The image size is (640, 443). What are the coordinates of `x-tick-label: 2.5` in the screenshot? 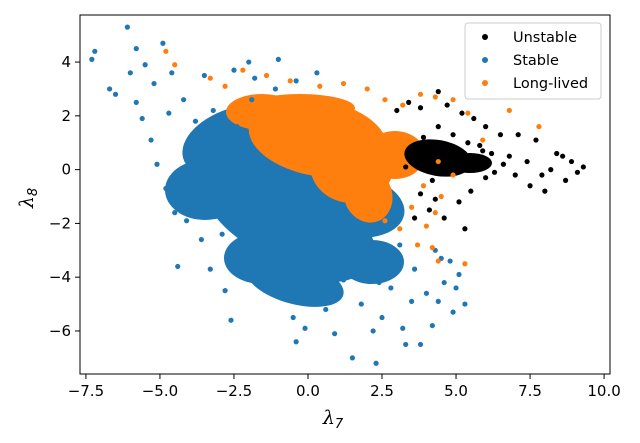 It's located at (382, 391).